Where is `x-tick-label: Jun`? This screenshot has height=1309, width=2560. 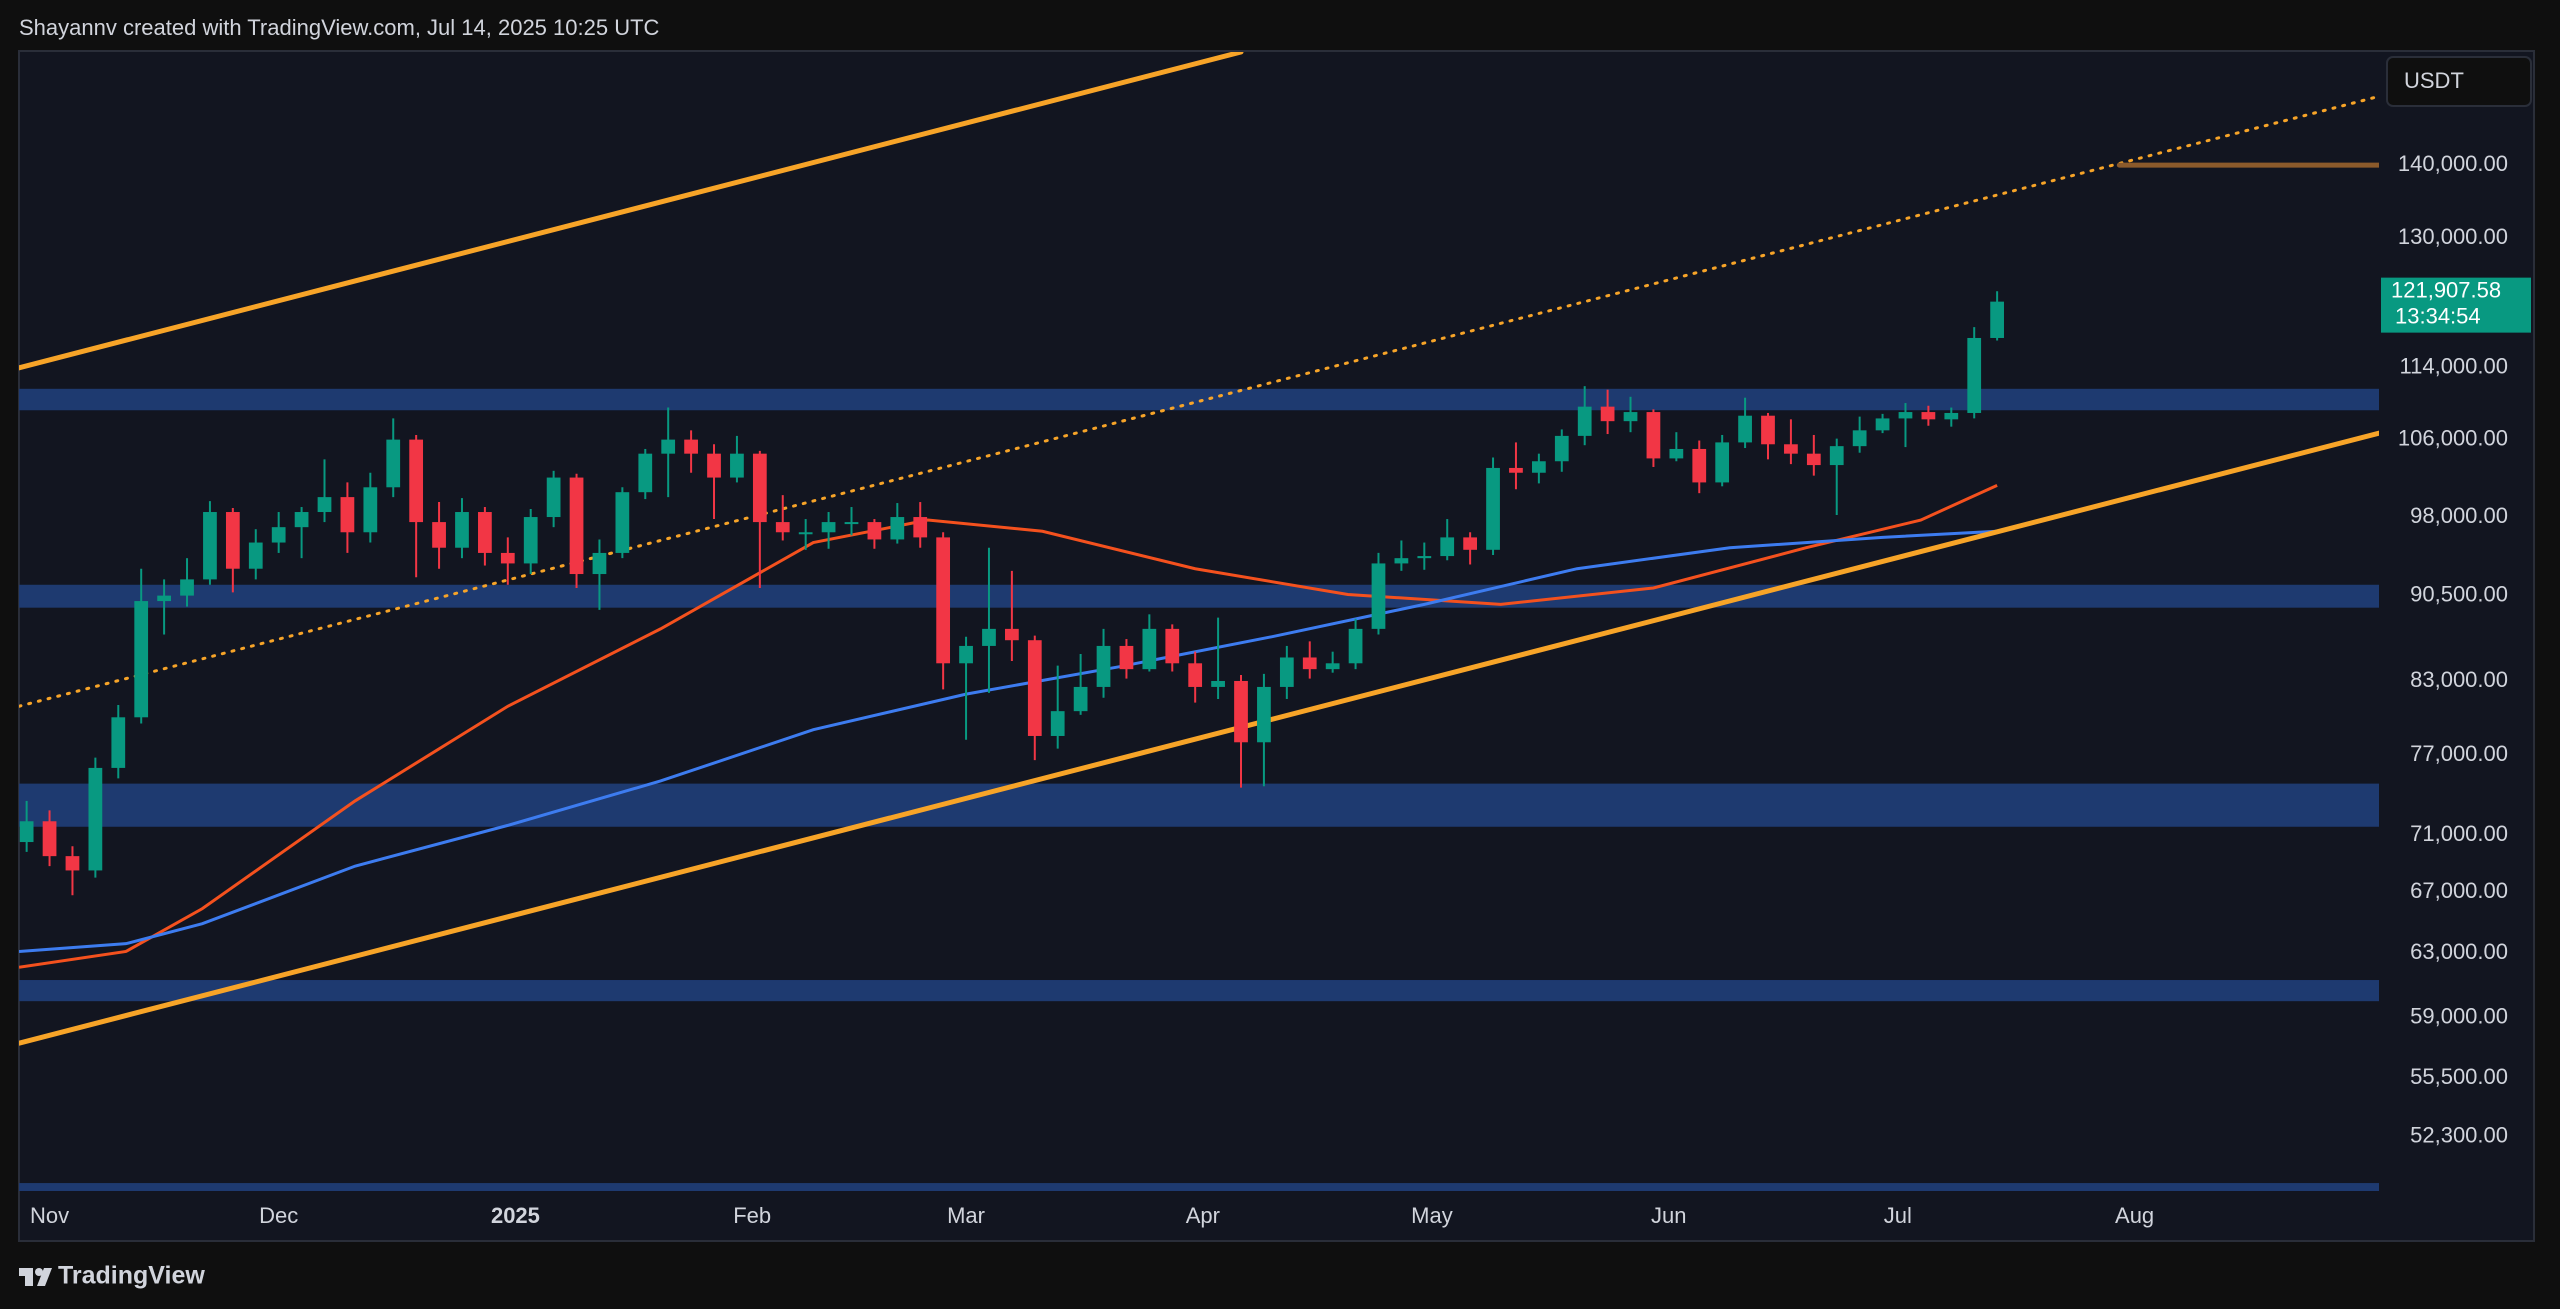
x-tick-label: Jun is located at coordinates (1668, 1215).